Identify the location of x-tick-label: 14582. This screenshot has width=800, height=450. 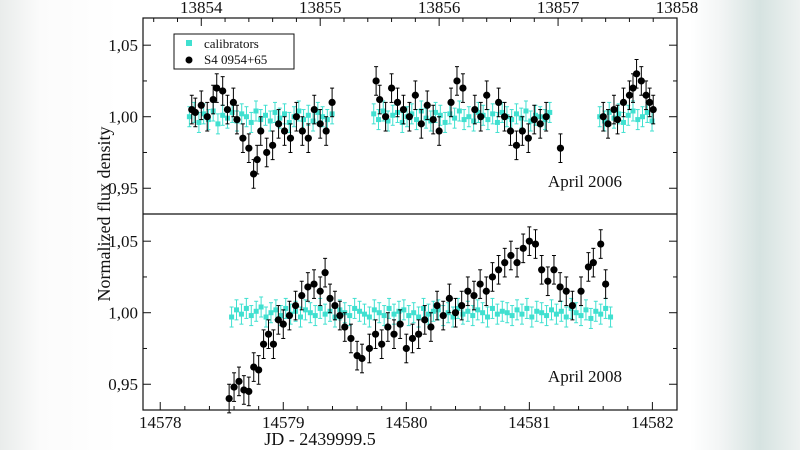
(652, 422).